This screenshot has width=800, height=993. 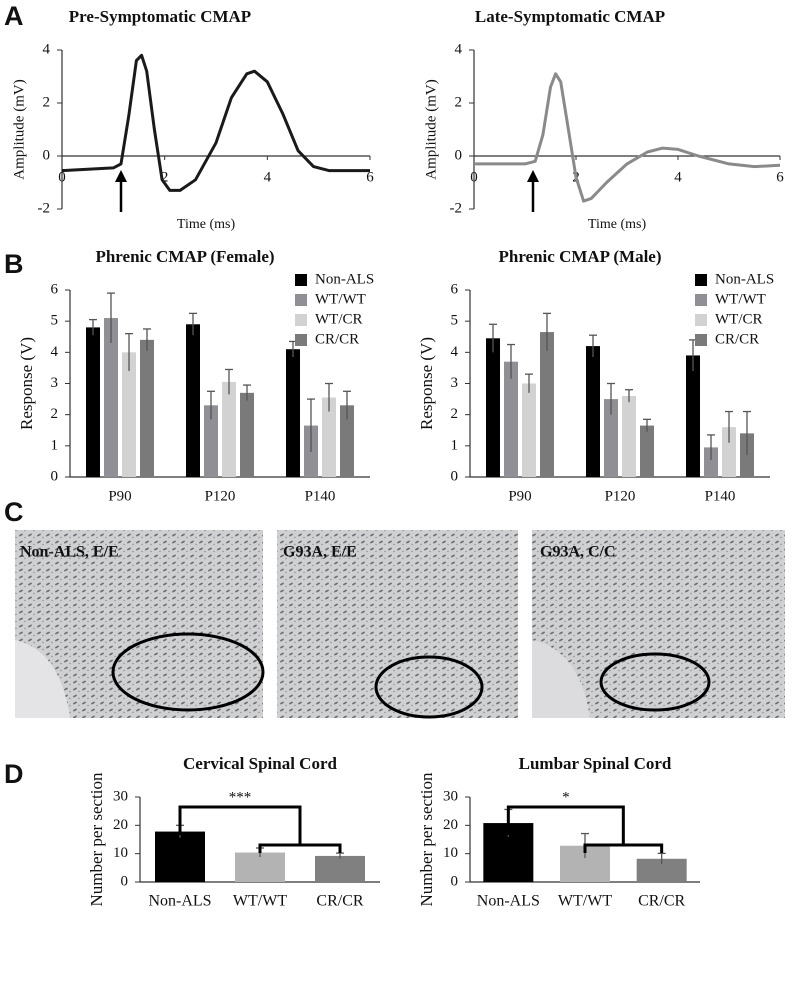 What do you see at coordinates (69, 552) in the screenshot?
I see `image-label: Non-ALS, E/E` at bounding box center [69, 552].